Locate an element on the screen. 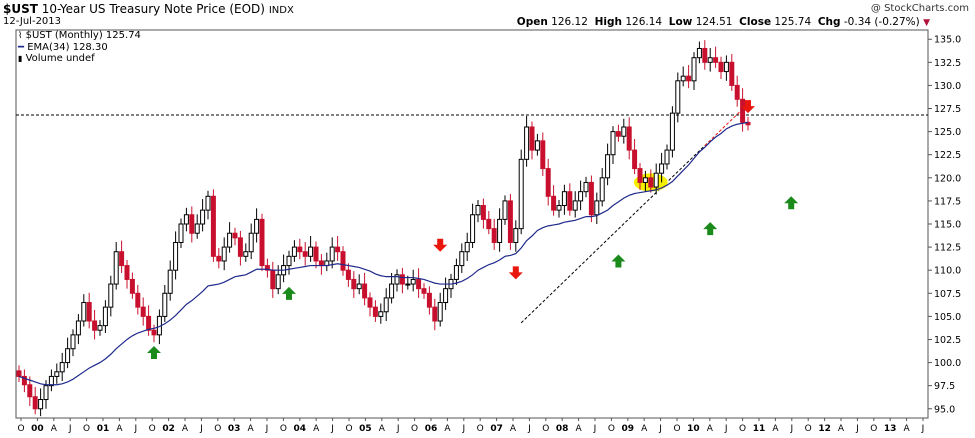  x-tick-label: 02 is located at coordinates (168, 429).